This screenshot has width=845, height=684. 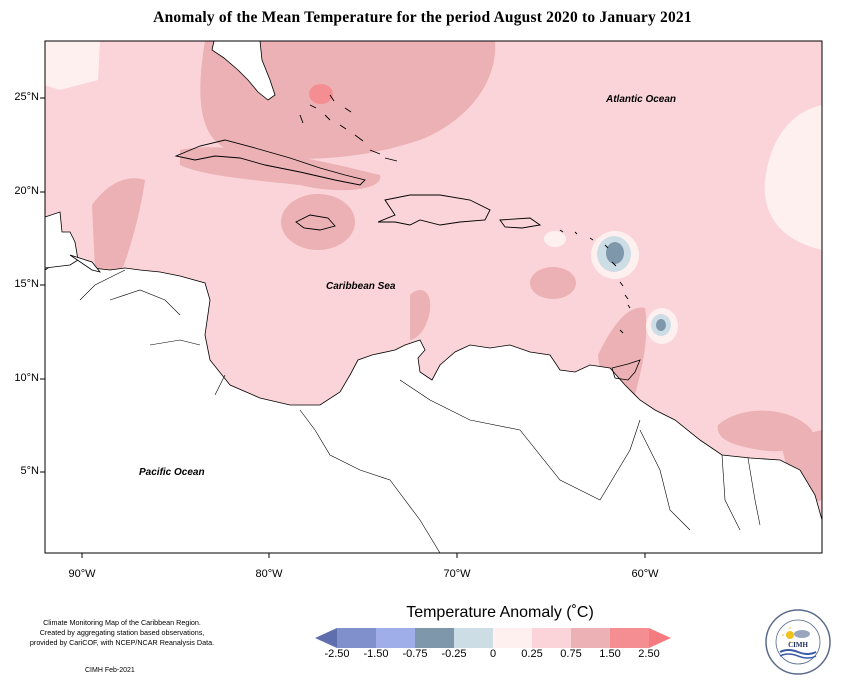 What do you see at coordinates (361, 286) in the screenshot?
I see `label-caribbean-sea: Caribbean Sea` at bounding box center [361, 286].